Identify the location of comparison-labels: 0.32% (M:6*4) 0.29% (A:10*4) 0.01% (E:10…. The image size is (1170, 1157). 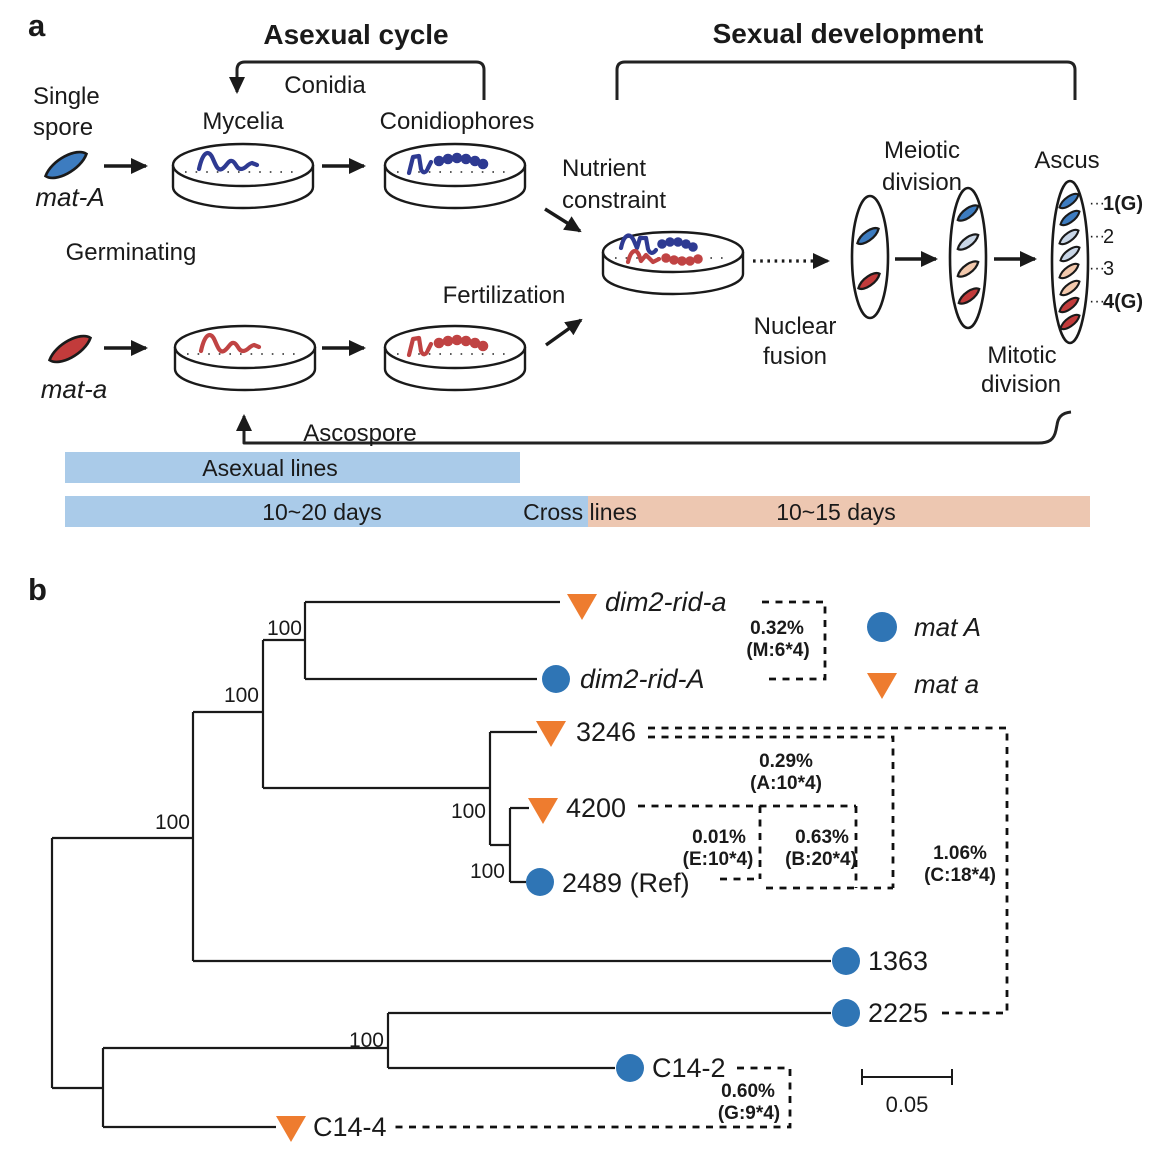
(839, 871).